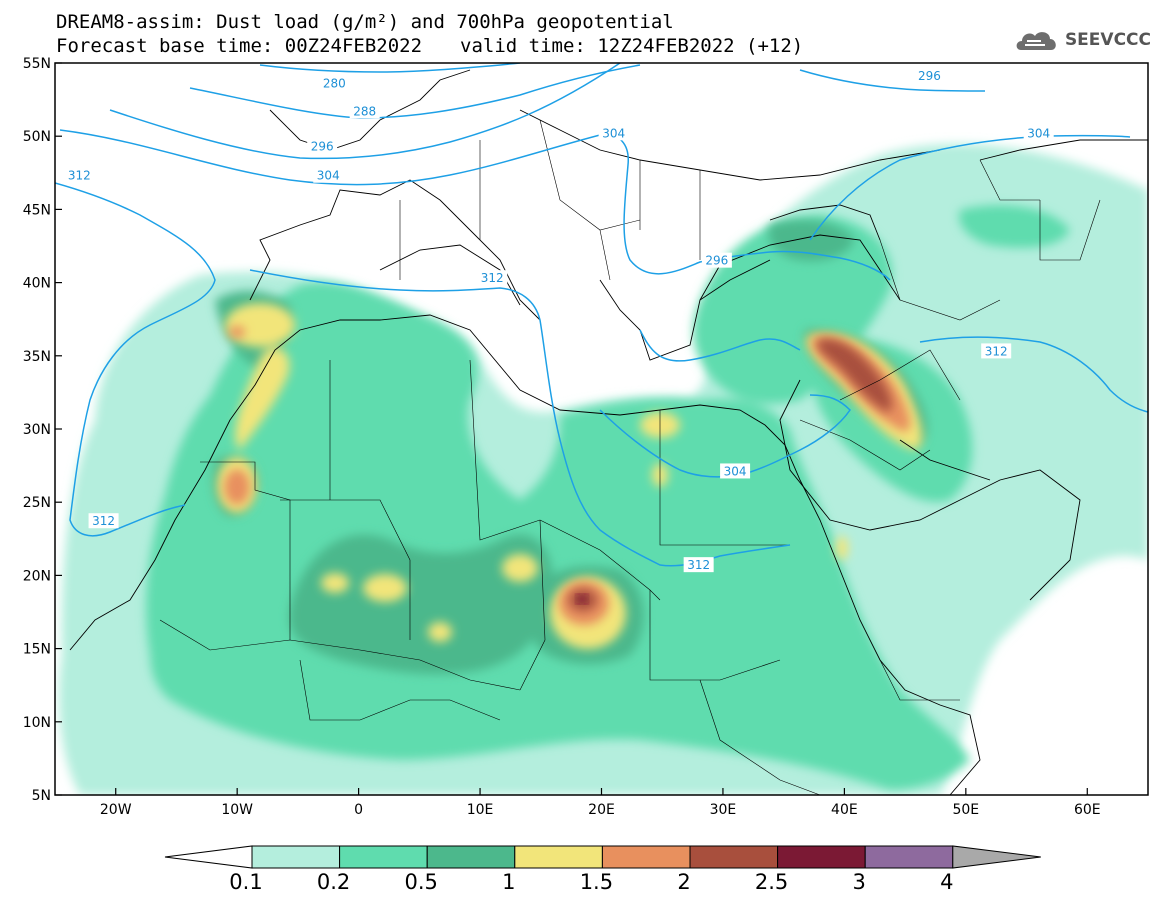 The height and width of the screenshot is (907, 1165). Describe the element at coordinates (996, 857) in the screenshot. I see `colorbar-over-arrow` at that location.